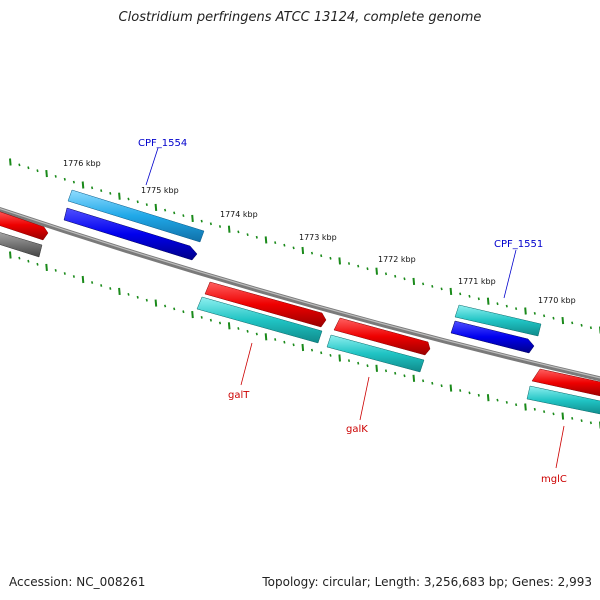 Image resolution: width=600 pixels, height=600 pixels. I want to click on accession-text: Accession: NC_008261, so click(77, 582).